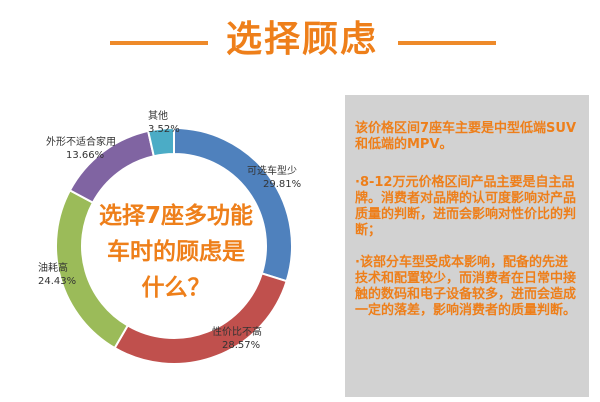 This screenshot has width=600, height=402. Describe the element at coordinates (159, 43) in the screenshot. I see `title-decoration-left` at that location.